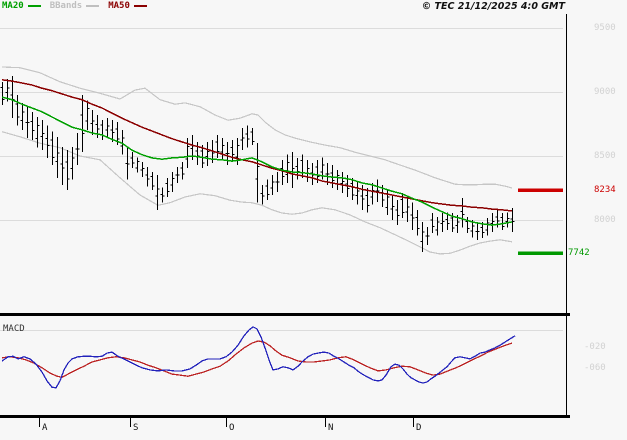 The height and width of the screenshot is (440, 627). What do you see at coordinates (285, 416) in the screenshot?
I see `bottom-border` at bounding box center [285, 416].